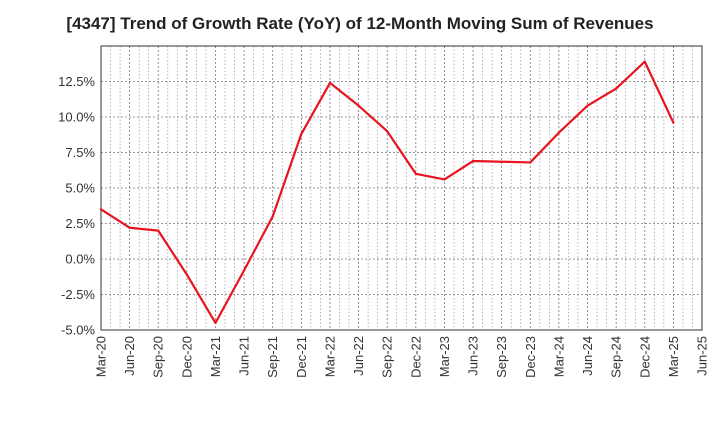 The image size is (720, 440). Describe the element at coordinates (80, 152) in the screenshot. I see `y-tick-label: 7.5%` at that location.